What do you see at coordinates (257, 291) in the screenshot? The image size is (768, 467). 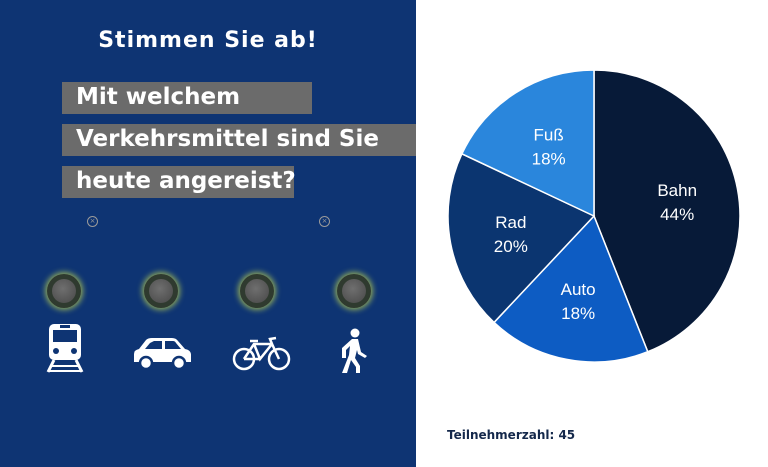 I see `vote-button-rad` at bounding box center [257, 291].